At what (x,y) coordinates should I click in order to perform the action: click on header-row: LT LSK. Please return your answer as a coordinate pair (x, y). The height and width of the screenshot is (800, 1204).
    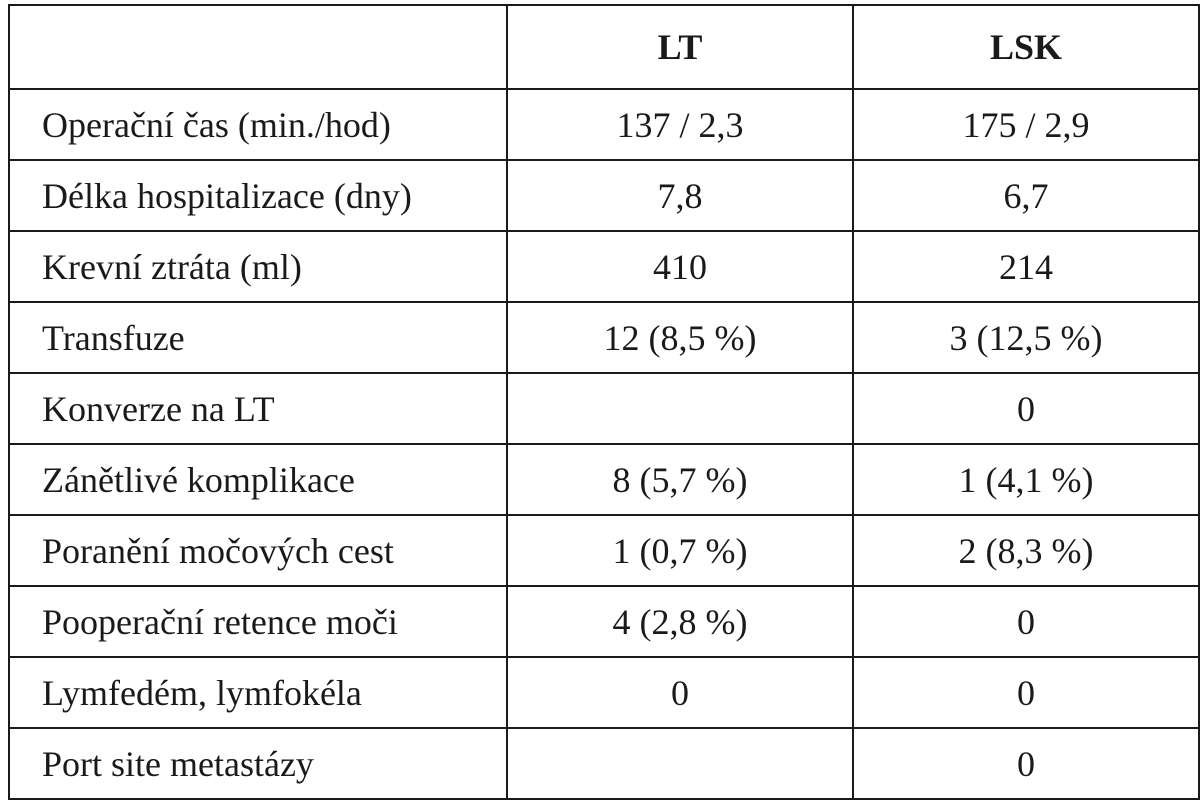
    Looking at the image, I should click on (604, 47).